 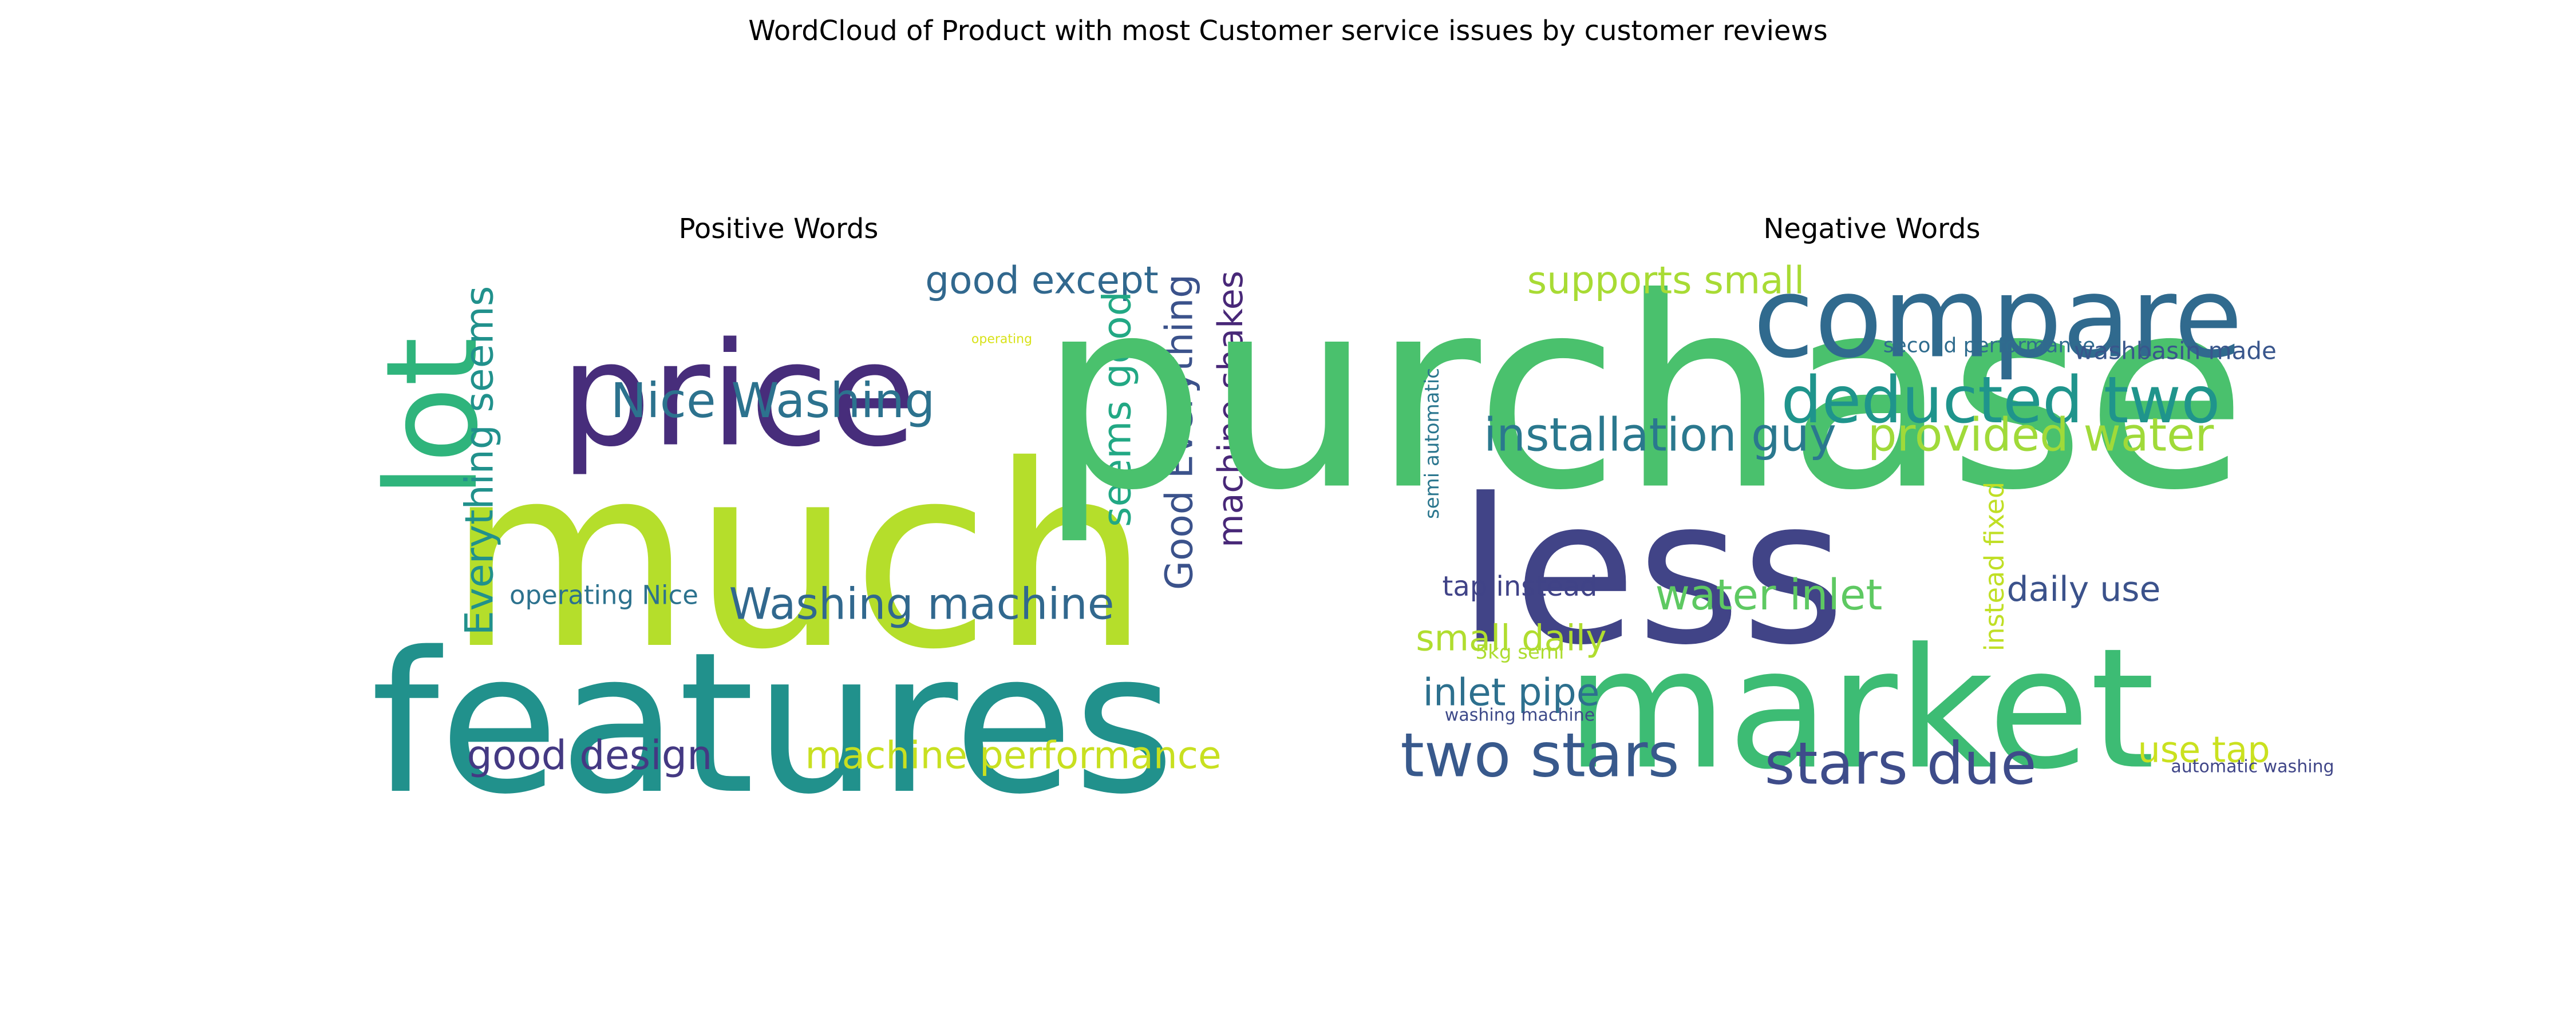 I want to click on word-semi-automatic: semi automatic, so click(x=1432, y=443).